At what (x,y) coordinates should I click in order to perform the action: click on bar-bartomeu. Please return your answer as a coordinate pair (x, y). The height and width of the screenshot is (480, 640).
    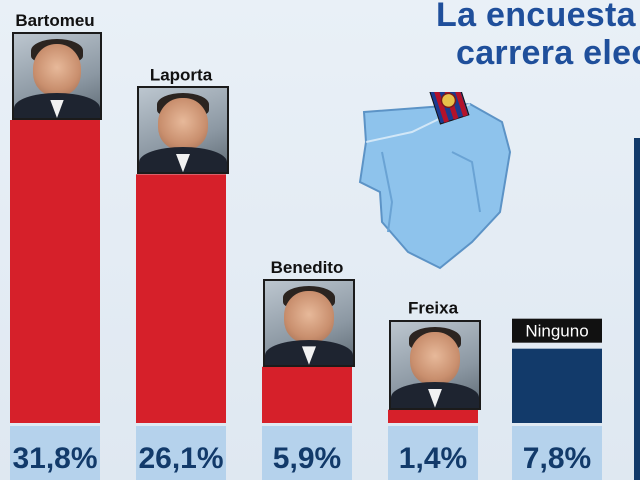
    Looking at the image, I should click on (55, 271).